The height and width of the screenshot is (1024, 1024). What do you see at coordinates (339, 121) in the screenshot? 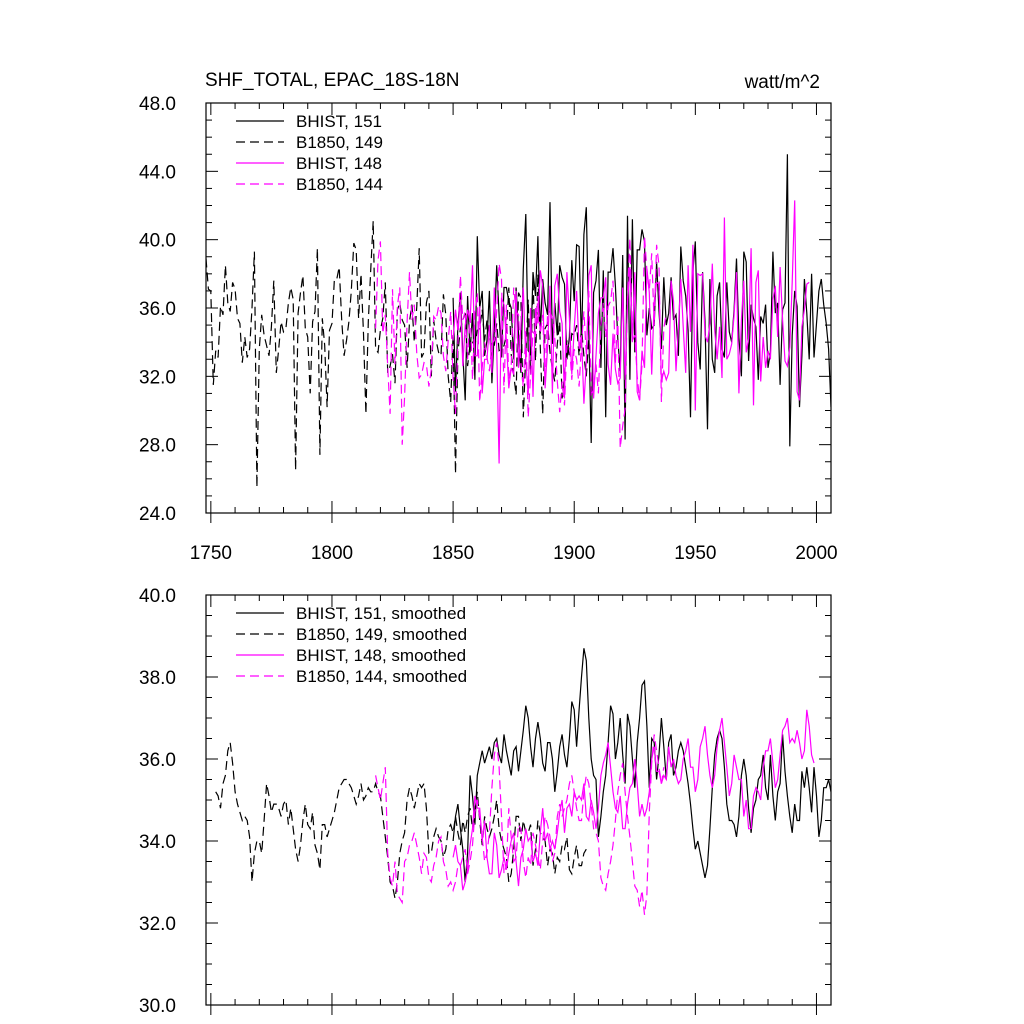
I see `legend-label: BHIST, 151` at bounding box center [339, 121].